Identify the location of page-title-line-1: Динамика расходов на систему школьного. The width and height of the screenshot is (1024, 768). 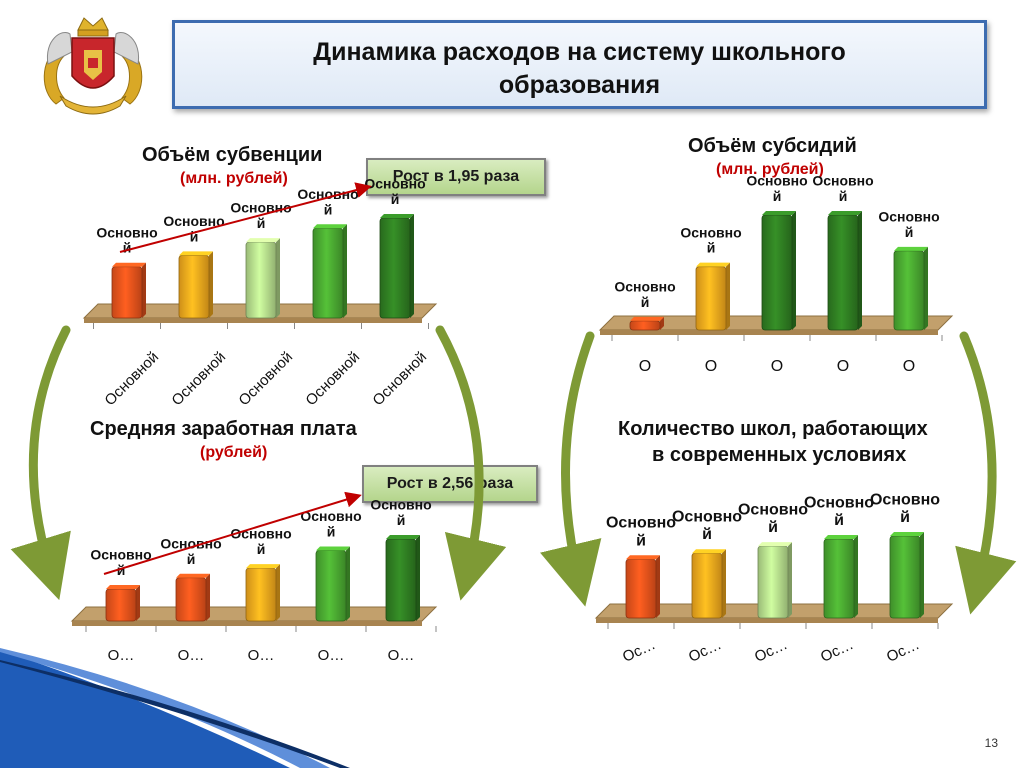
(579, 52).